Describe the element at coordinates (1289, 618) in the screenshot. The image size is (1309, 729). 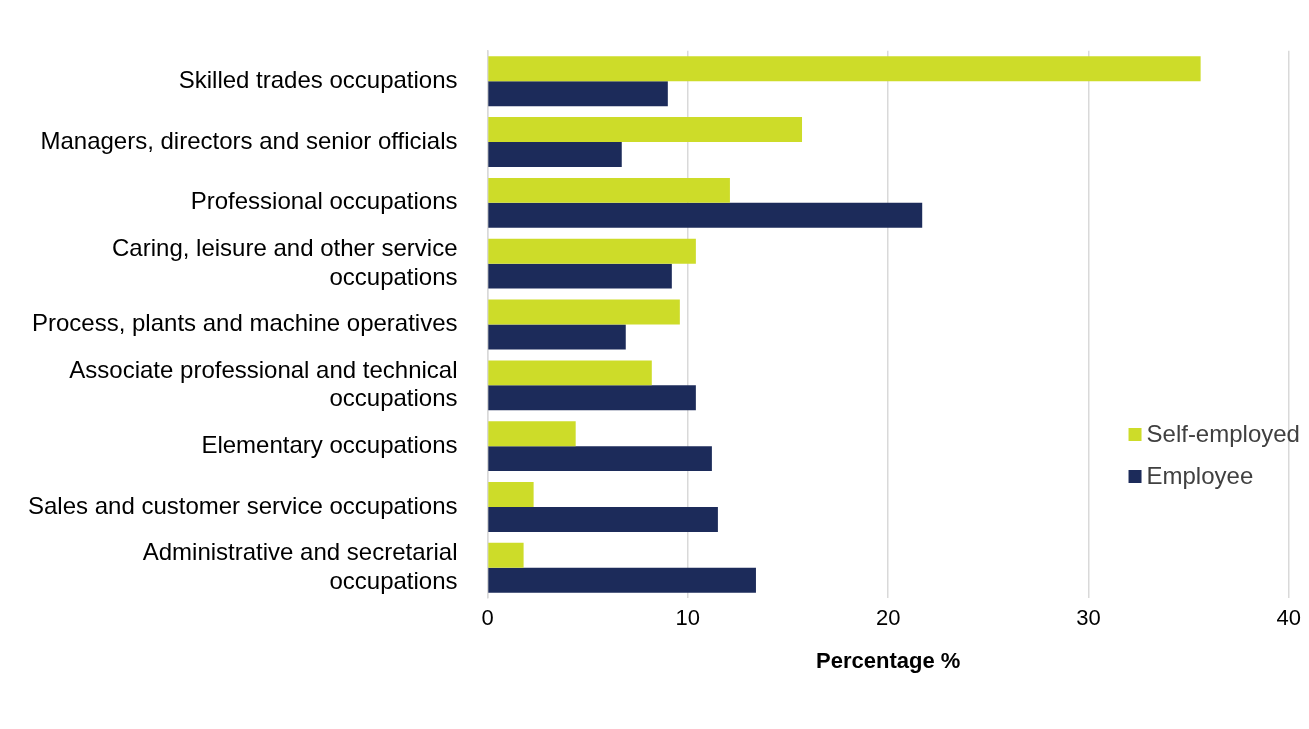
I see `x-tick-label: 40` at that location.